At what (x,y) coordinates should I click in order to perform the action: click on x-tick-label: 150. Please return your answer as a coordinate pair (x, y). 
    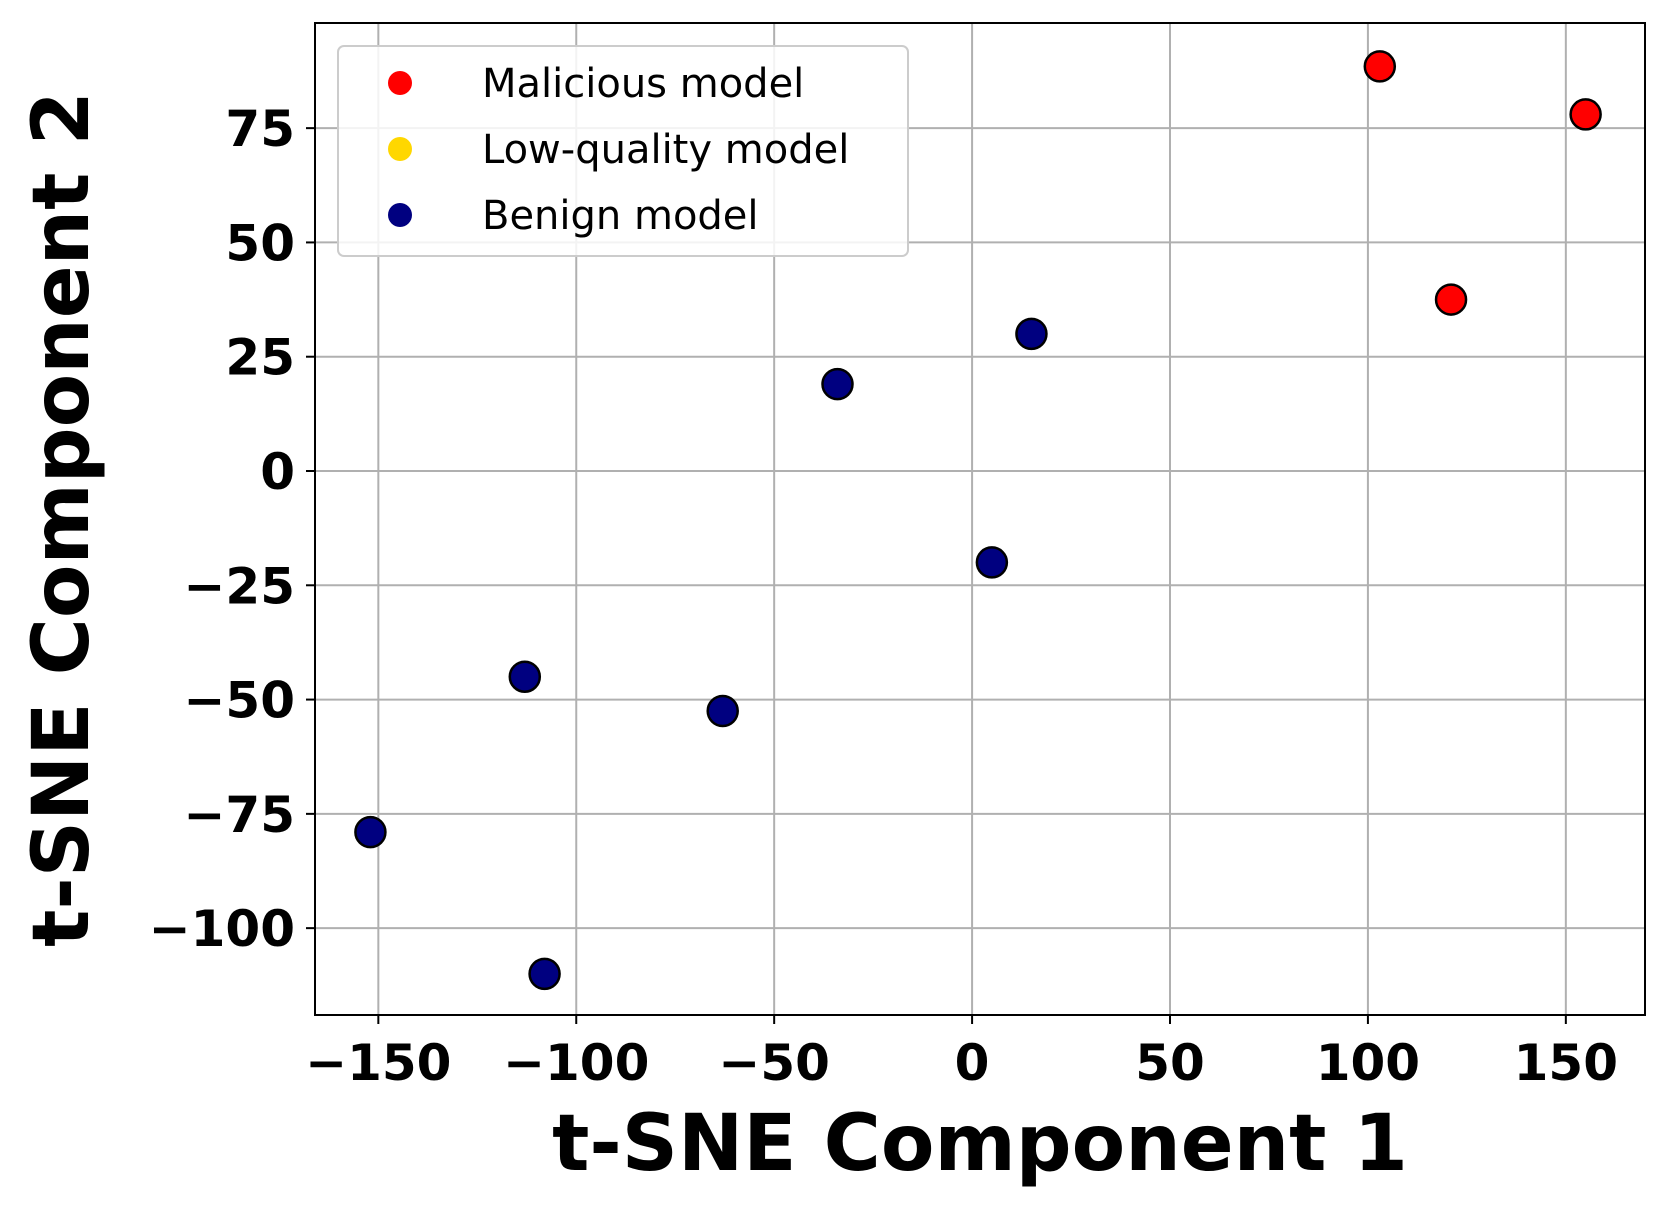
    Looking at the image, I should click on (1566, 1063).